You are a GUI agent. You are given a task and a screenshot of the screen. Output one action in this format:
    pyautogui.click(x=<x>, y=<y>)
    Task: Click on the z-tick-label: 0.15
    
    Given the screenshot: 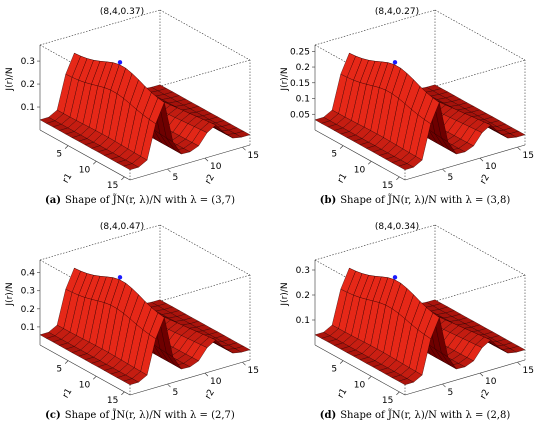 What is the action you would take?
    pyautogui.click(x=300, y=84)
    